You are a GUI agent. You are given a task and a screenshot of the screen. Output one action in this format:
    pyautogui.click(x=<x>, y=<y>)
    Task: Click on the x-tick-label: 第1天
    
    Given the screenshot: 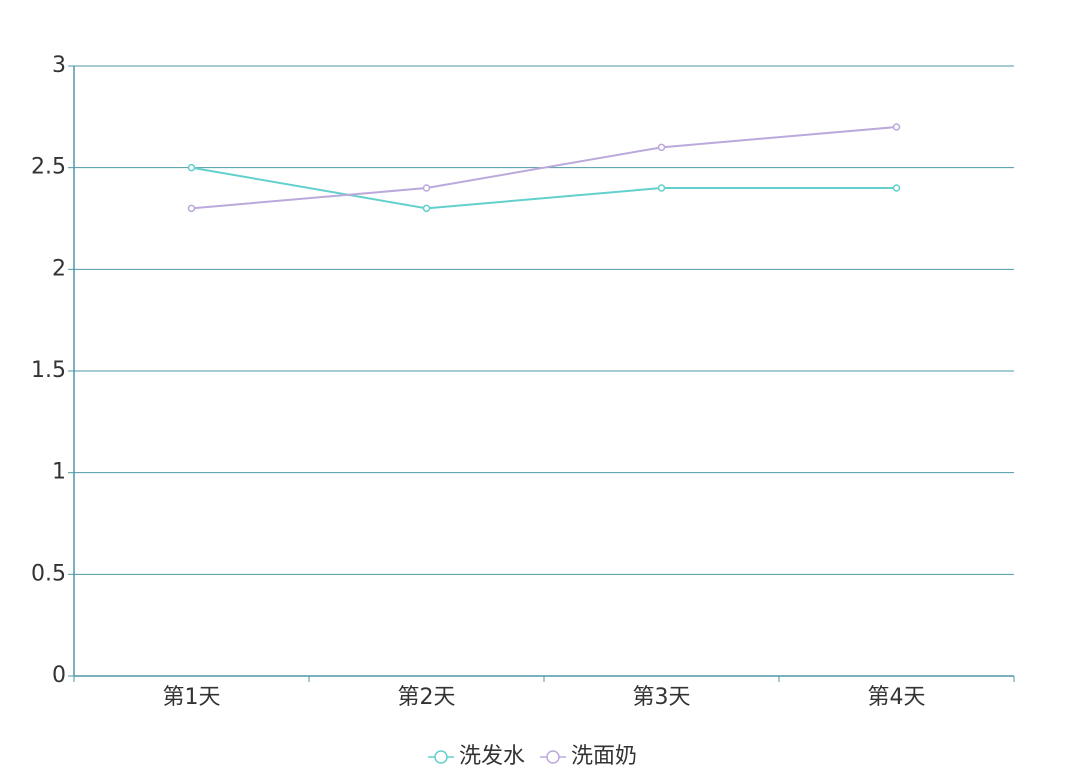 What is the action you would take?
    pyautogui.click(x=192, y=697)
    